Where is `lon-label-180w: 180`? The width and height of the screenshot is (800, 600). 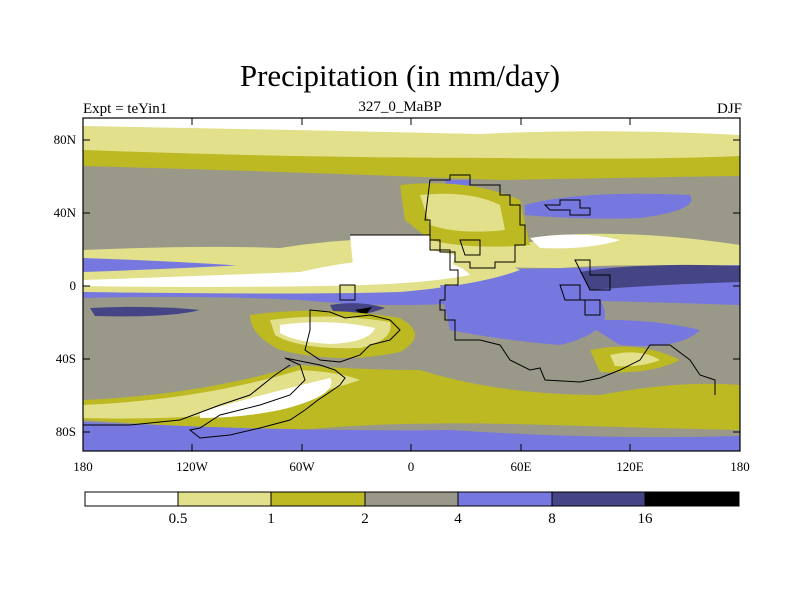
lon-label-180w: 180 is located at coordinates (83, 466).